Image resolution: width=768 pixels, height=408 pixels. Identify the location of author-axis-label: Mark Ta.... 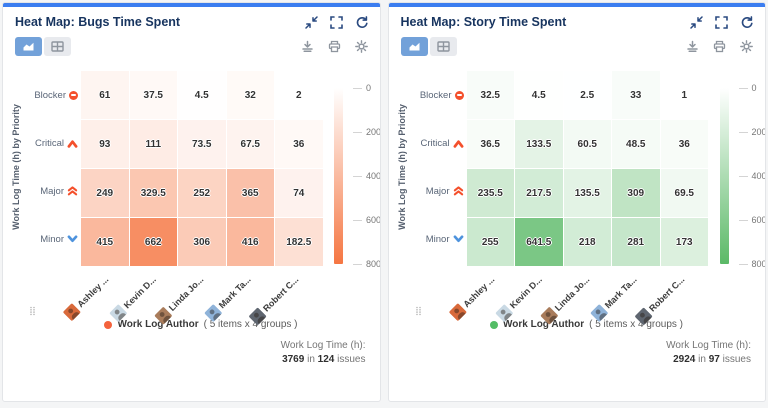
(228, 297).